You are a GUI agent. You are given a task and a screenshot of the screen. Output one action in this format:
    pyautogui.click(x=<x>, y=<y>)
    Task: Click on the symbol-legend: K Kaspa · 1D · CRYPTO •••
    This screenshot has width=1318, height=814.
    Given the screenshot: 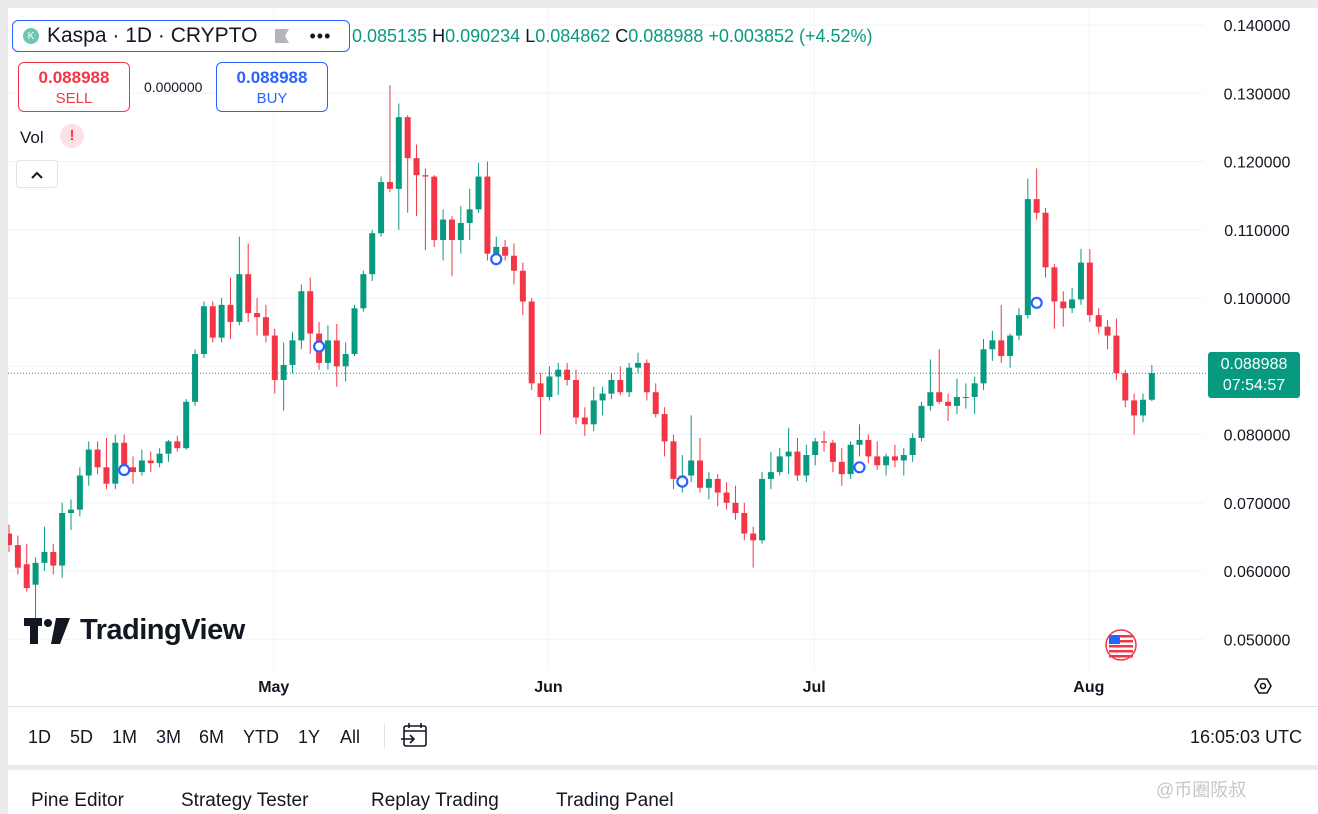 What is the action you would take?
    pyautogui.click(x=181, y=36)
    